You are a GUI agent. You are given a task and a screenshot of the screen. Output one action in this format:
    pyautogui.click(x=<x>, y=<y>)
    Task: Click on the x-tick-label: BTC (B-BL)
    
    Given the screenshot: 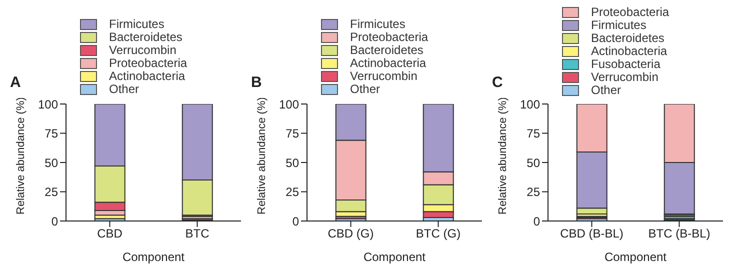 What is the action you would take?
    pyautogui.click(x=679, y=233)
    